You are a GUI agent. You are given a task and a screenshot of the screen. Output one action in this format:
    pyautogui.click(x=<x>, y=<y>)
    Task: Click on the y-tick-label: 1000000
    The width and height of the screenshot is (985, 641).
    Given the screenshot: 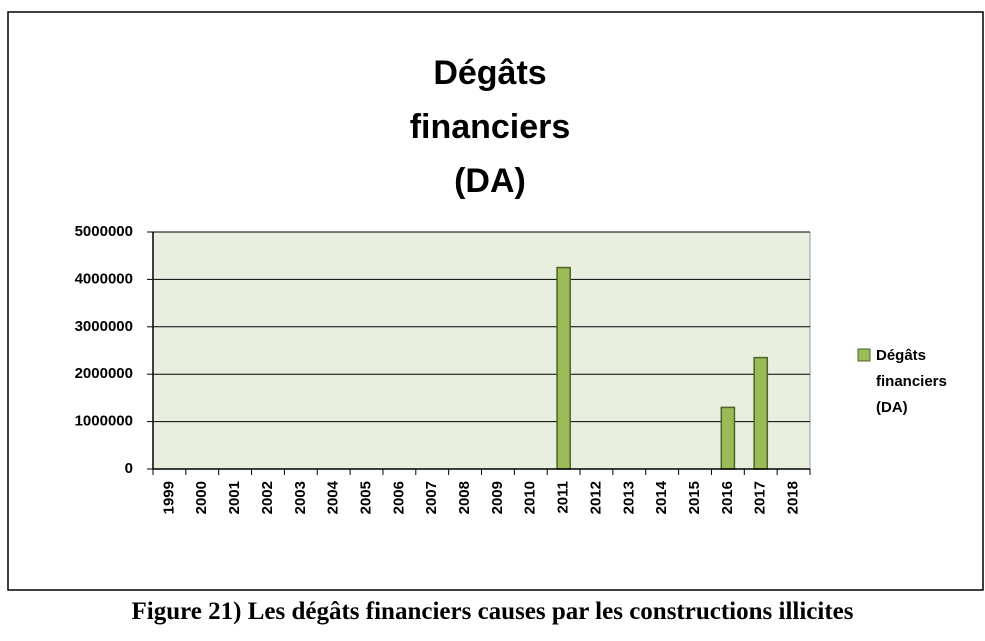 What is the action you would take?
    pyautogui.click(x=104, y=421)
    